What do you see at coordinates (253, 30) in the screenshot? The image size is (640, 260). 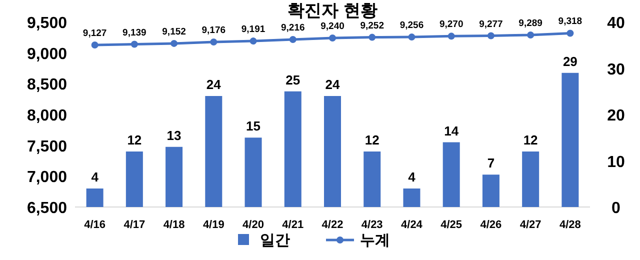 I see `data-label: 9,191` at bounding box center [253, 30].